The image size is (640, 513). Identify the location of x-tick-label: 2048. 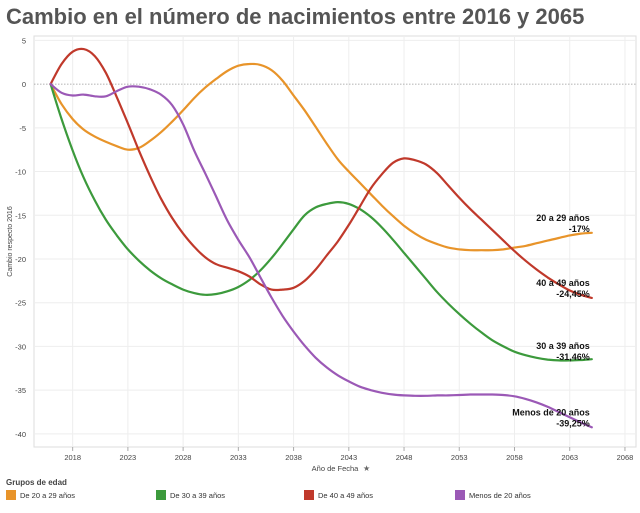
(404, 457).